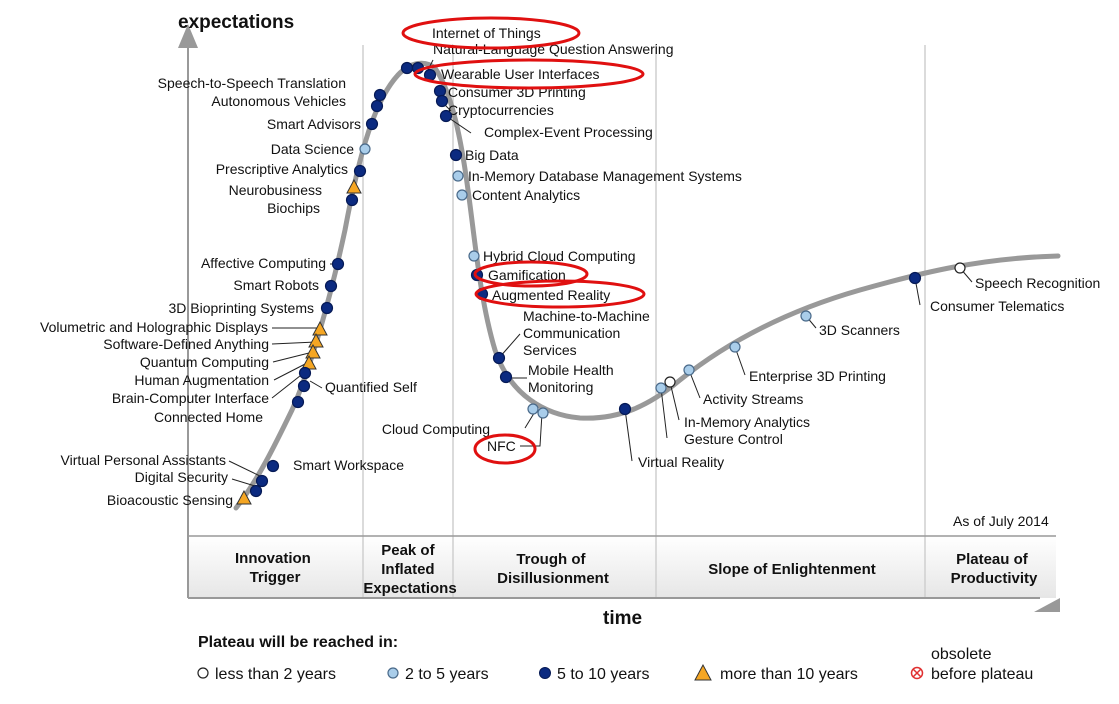 This screenshot has height=704, width=1119. I want to click on marker-big-data, so click(456, 155).